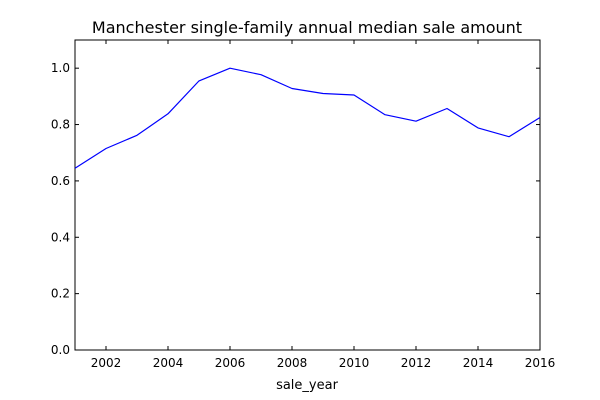  What do you see at coordinates (292, 363) in the screenshot?
I see `x-tick-label: 2008` at bounding box center [292, 363].